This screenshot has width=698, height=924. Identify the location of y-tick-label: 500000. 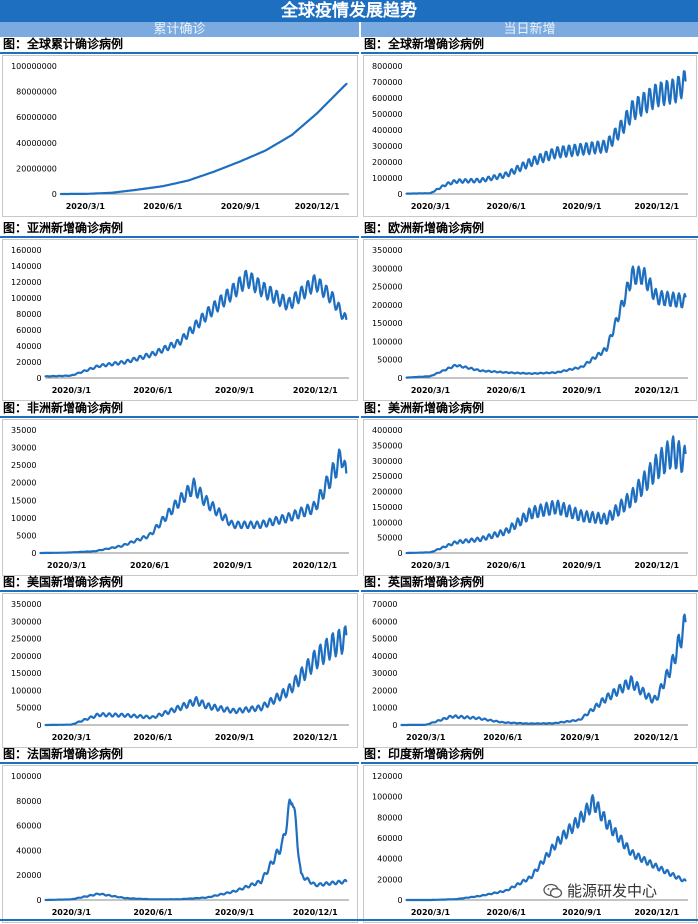
(387, 114).